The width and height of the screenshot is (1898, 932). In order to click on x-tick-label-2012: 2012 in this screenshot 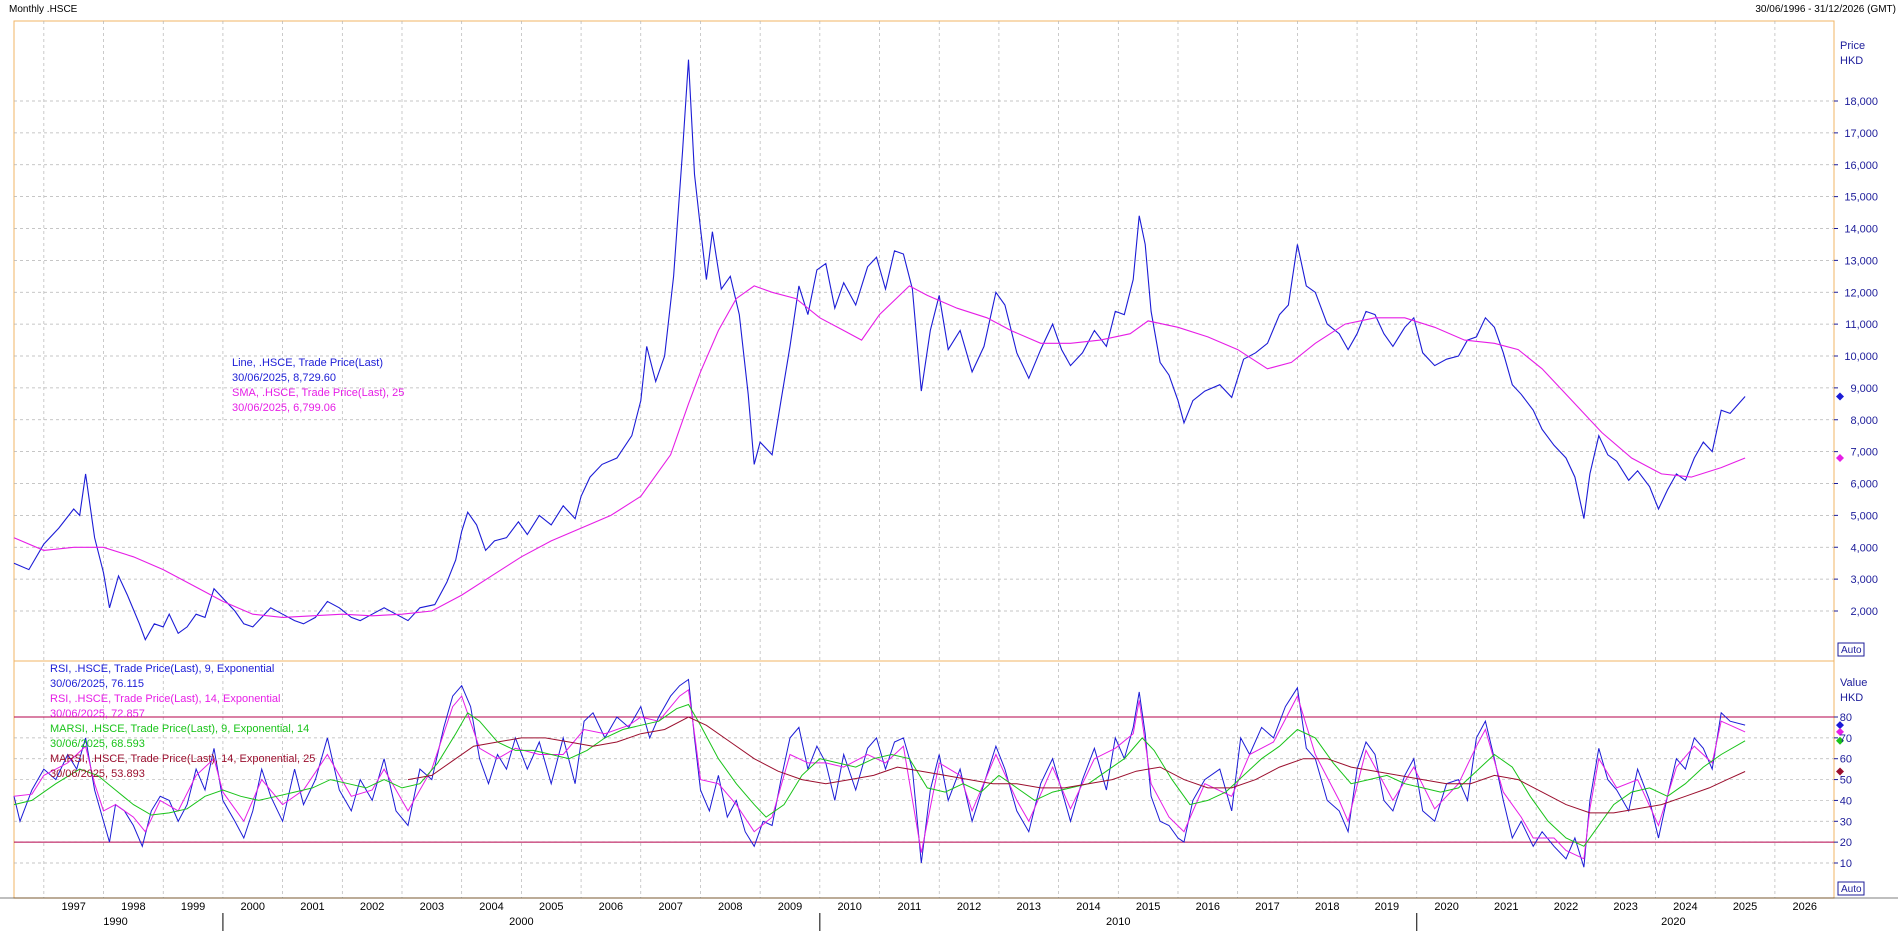, I will do `click(969, 907)`.